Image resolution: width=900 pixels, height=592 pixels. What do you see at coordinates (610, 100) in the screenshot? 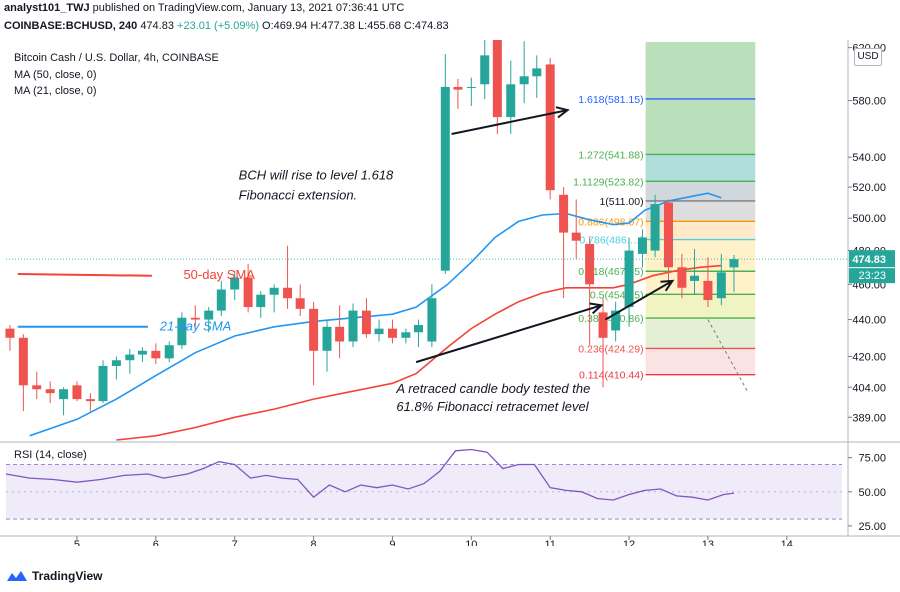
I see `fib-level-label: 1.618(581.15)` at bounding box center [610, 100].